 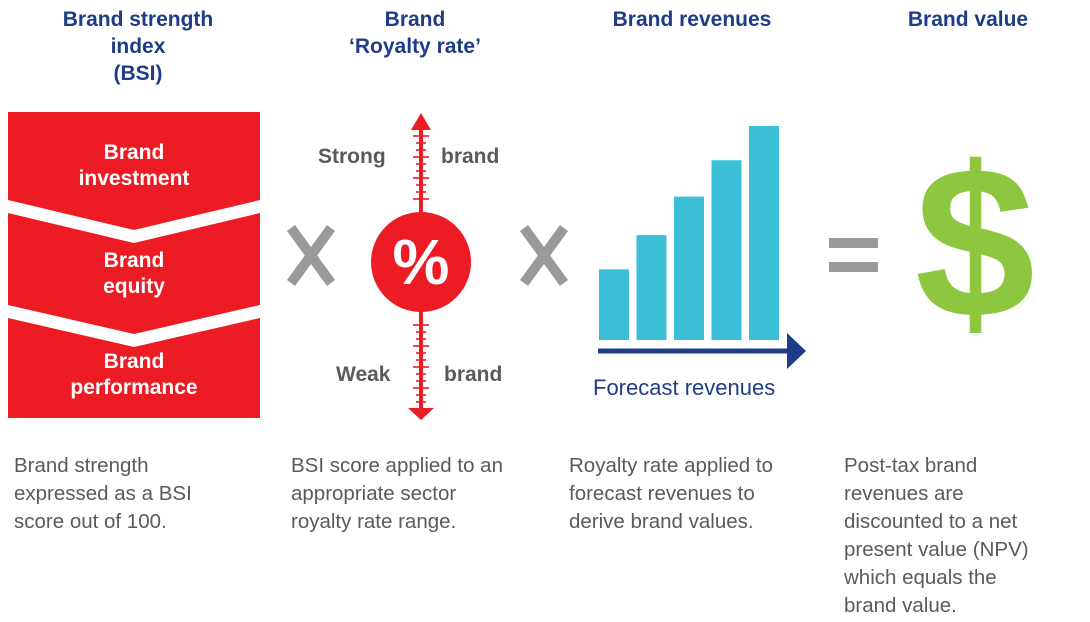 I want to click on equals-operator, so click(x=853, y=255).